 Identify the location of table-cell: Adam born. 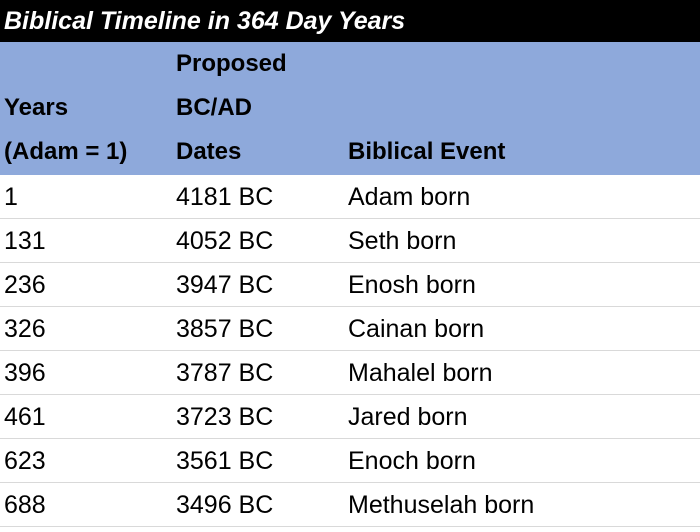
(409, 197).